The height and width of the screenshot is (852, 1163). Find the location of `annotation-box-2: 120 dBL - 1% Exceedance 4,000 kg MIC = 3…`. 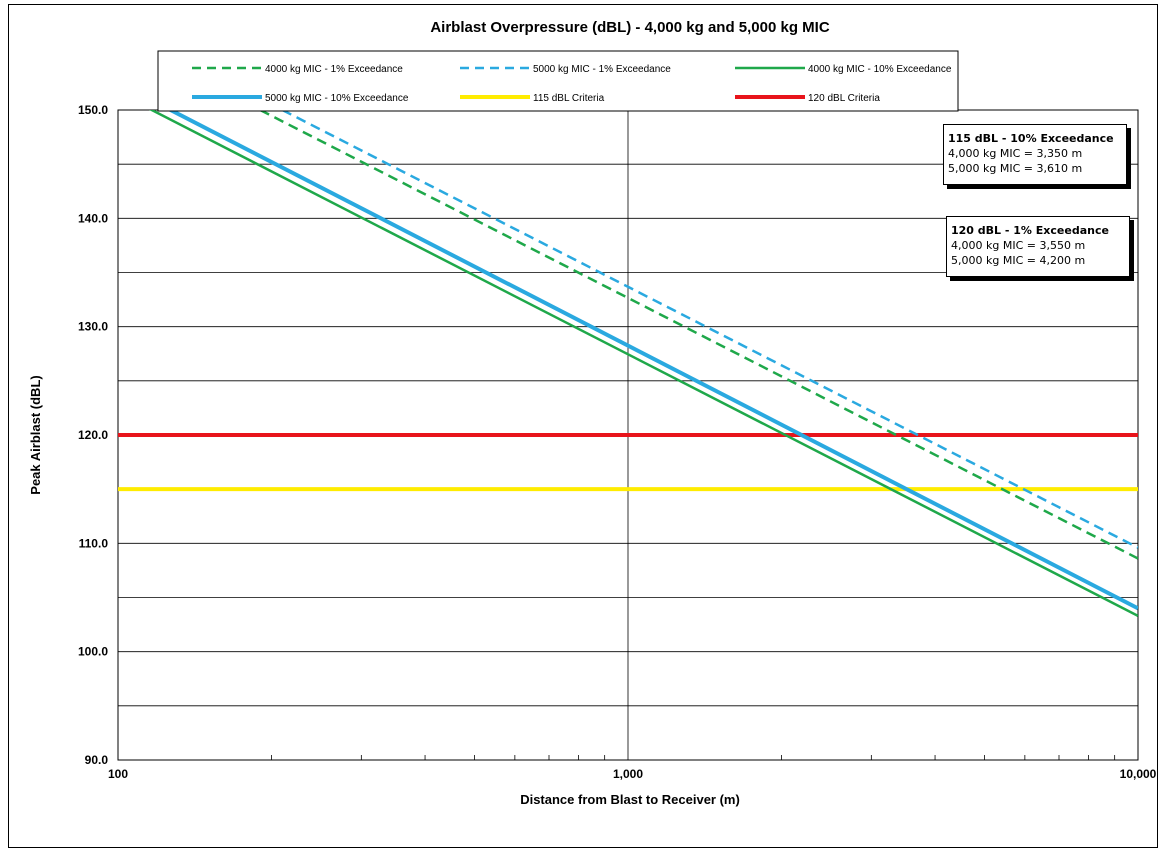

annotation-box-2: 120 dBL - 1% Exceedance 4,000 kg MIC = 3… is located at coordinates (1038, 246).